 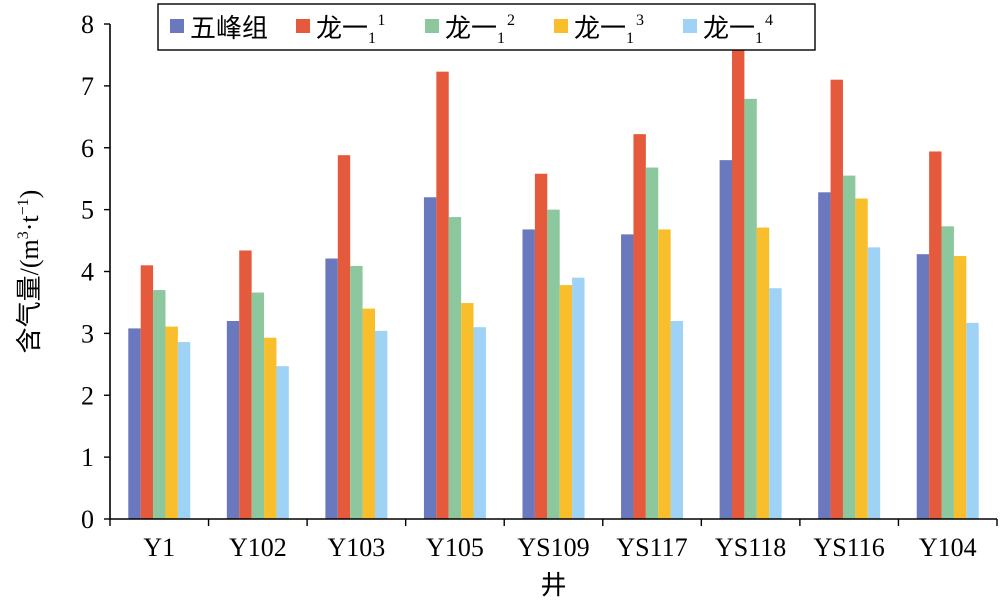 I want to click on bar-Y103-s3, so click(x=356, y=392).